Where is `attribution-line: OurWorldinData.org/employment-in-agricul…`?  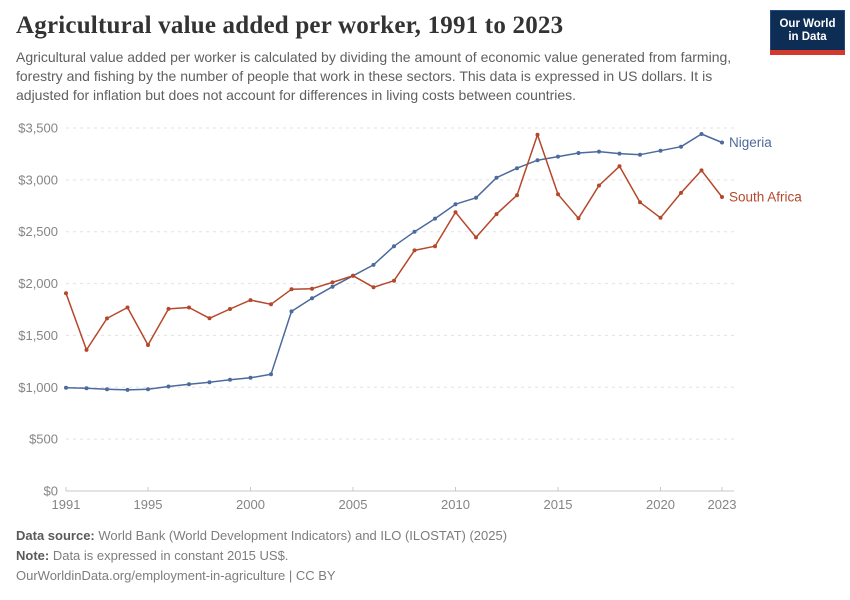
attribution-line: OurWorldinData.org/employment-in-agricul… is located at coordinates (261, 576).